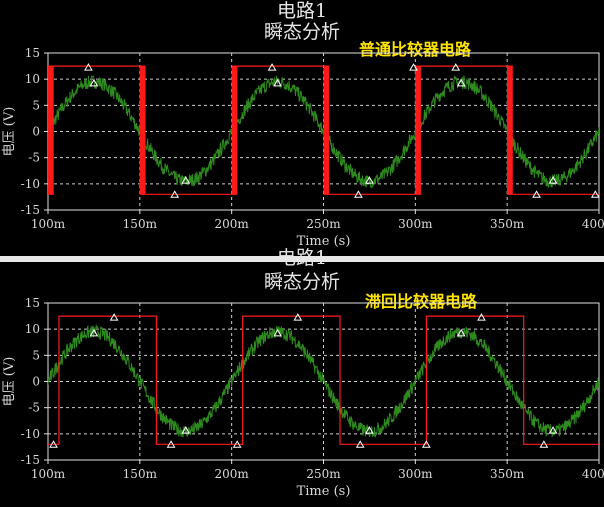 This screenshot has width=604, height=507. I want to click on panel-divider, so click(302, 259).